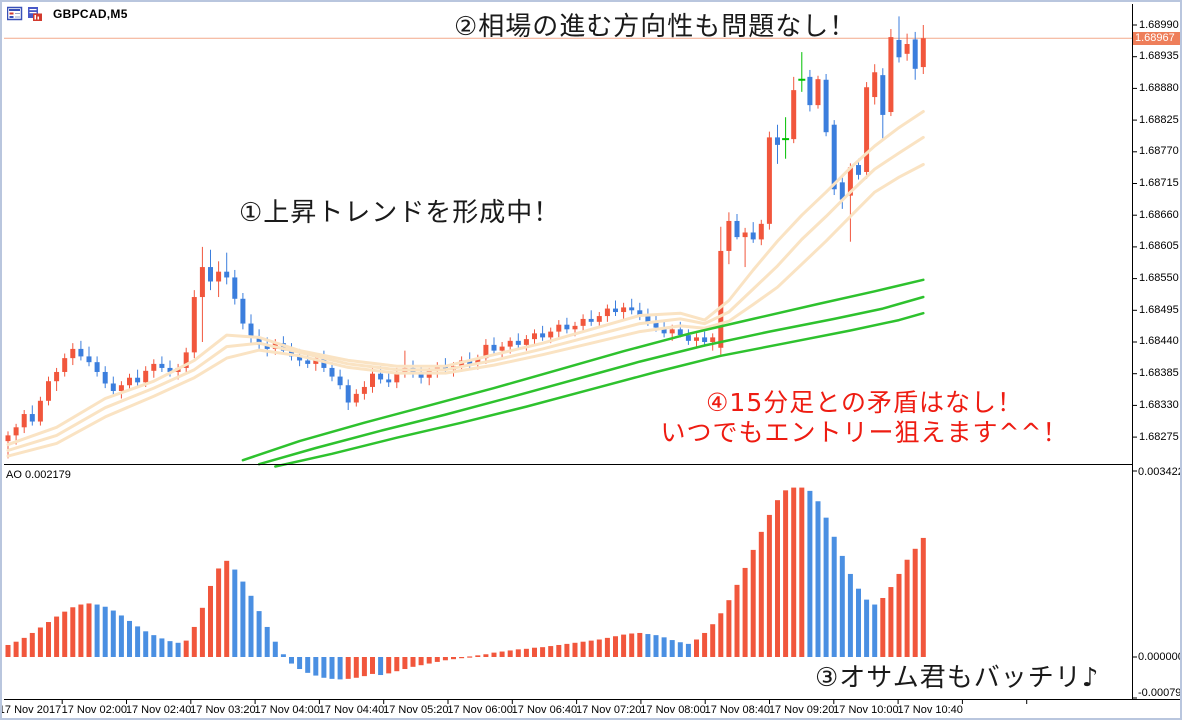 The height and width of the screenshot is (720, 1182). What do you see at coordinates (1159, 182) in the screenshot?
I see `price-axis-label: 1.68715` at bounding box center [1159, 182].